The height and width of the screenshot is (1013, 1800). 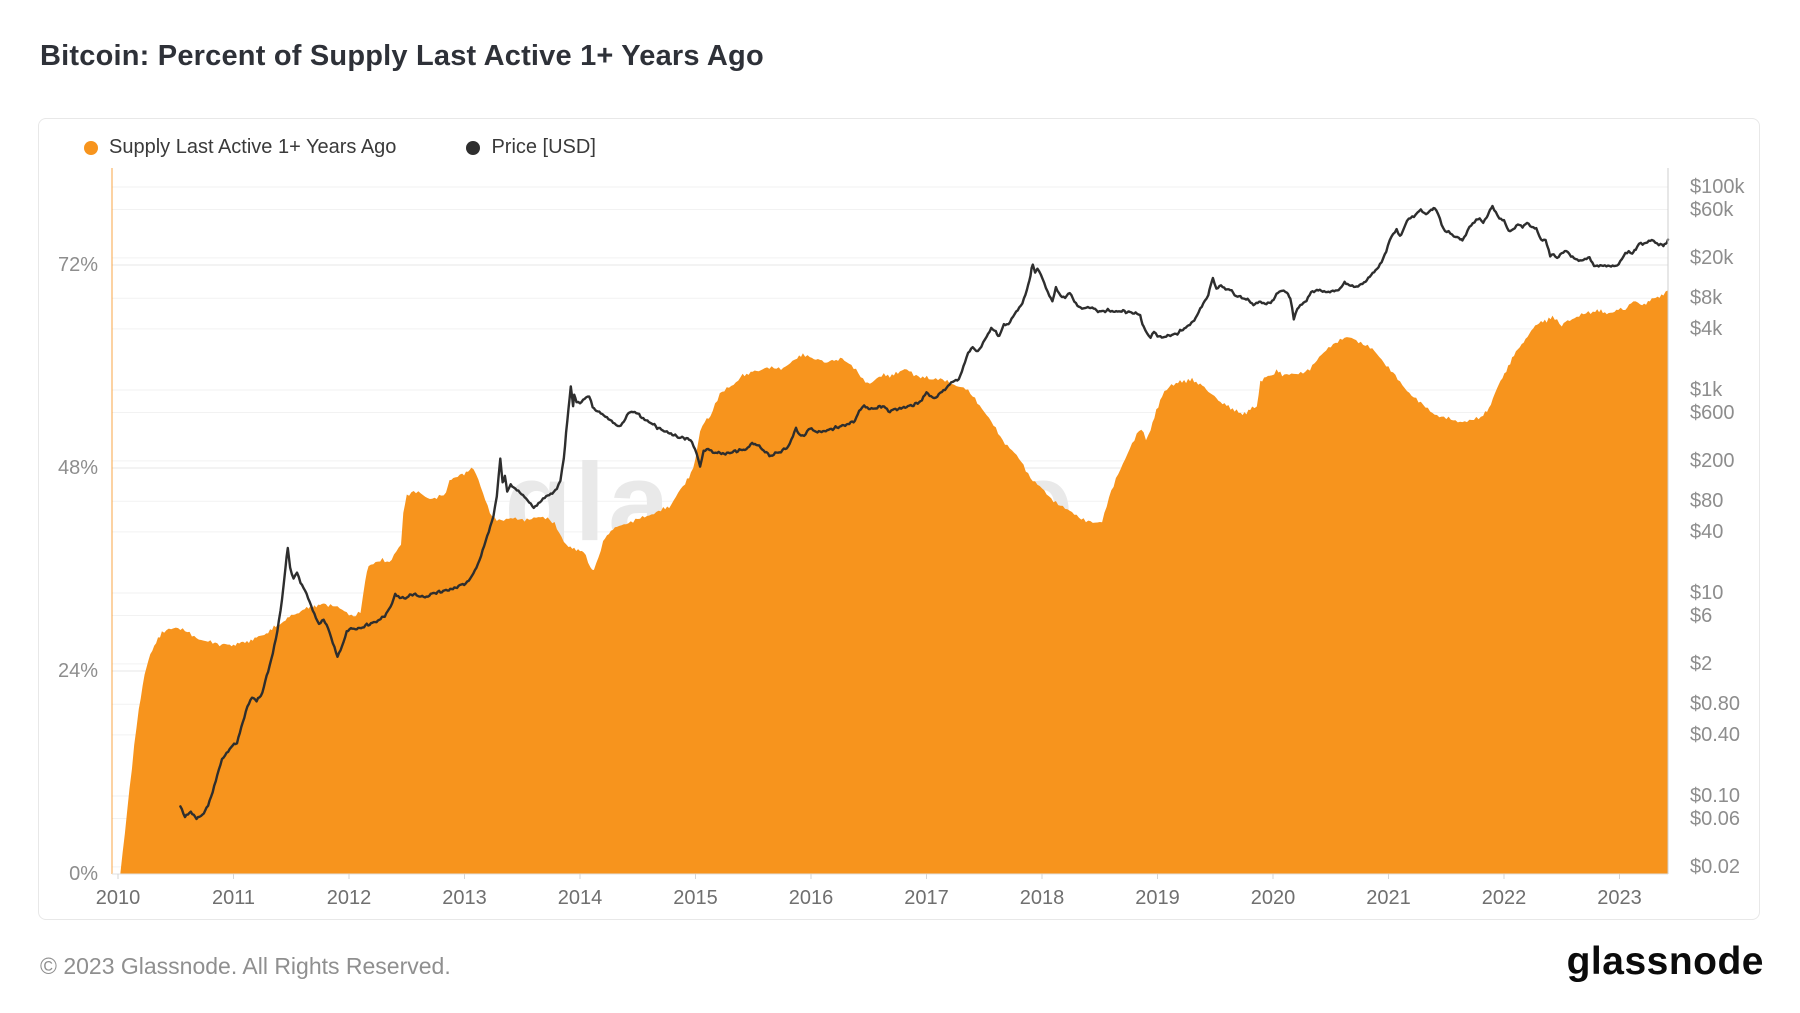 What do you see at coordinates (1619, 898) in the screenshot?
I see `x-tick-label: 2023` at bounding box center [1619, 898].